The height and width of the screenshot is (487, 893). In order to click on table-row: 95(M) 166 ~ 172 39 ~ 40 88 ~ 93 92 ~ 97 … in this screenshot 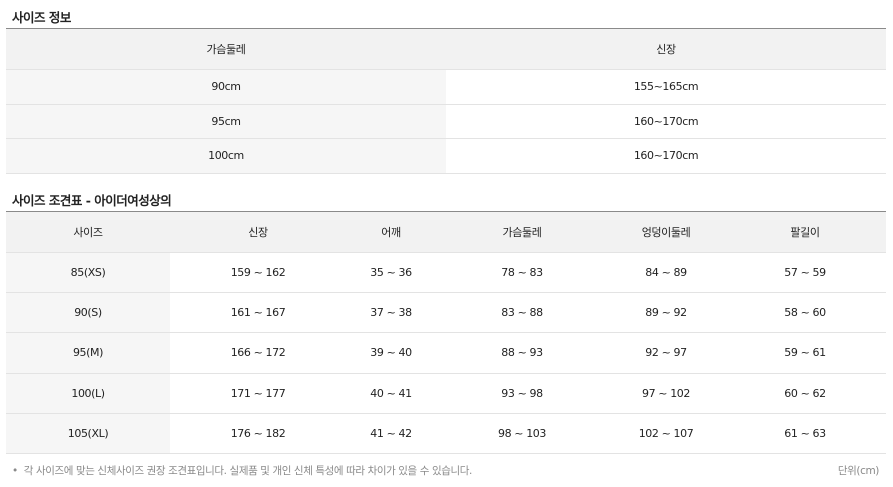, I will do `click(446, 353)`.